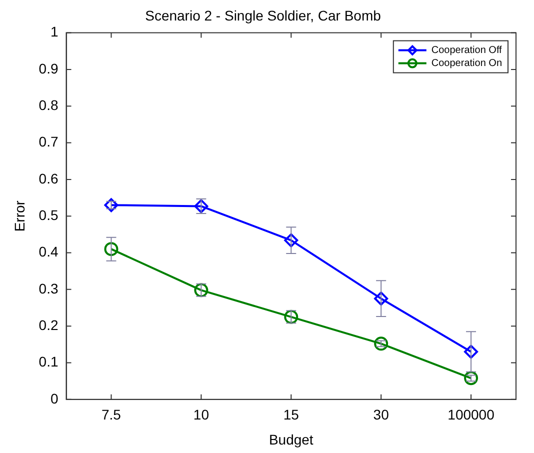 The height and width of the screenshot is (453, 534). I want to click on x-tick-label: 15, so click(291, 414).